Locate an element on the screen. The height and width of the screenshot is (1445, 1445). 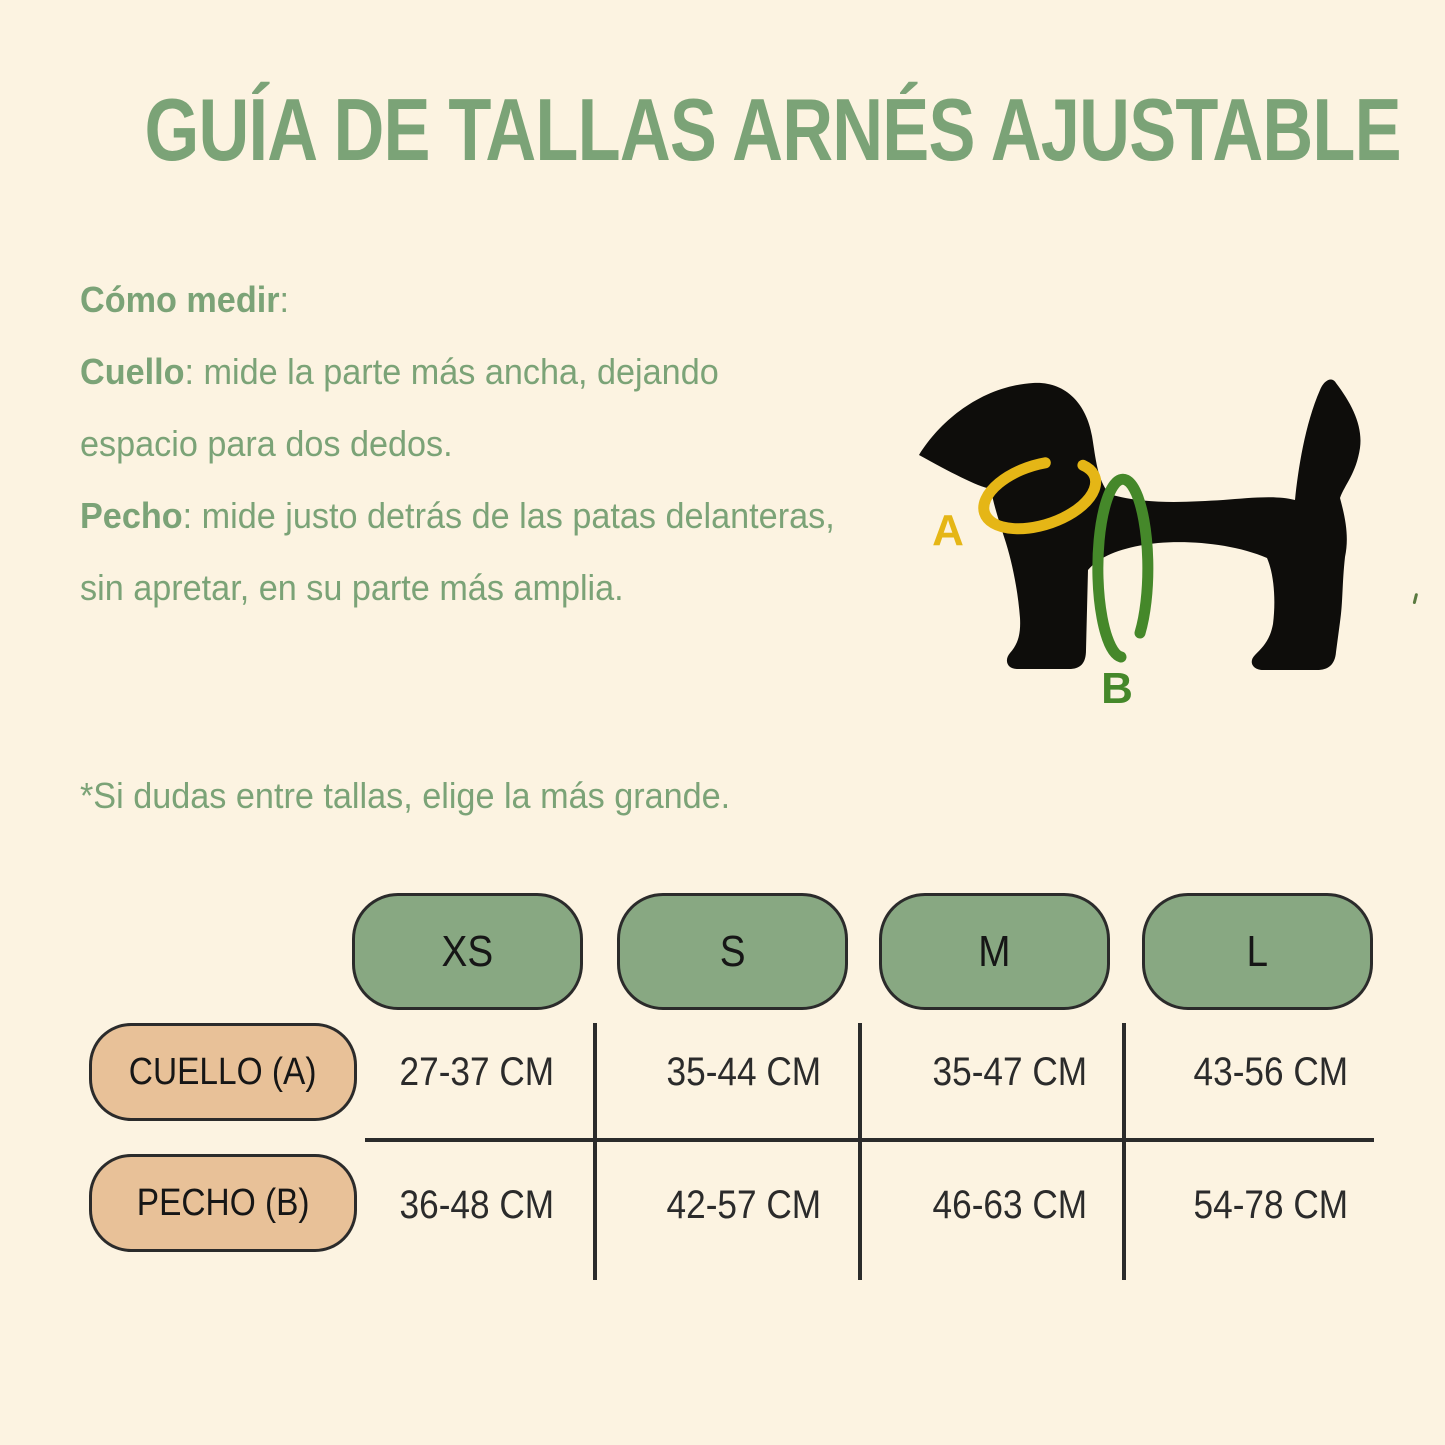
label-a-neck: A is located at coordinates (948, 530).